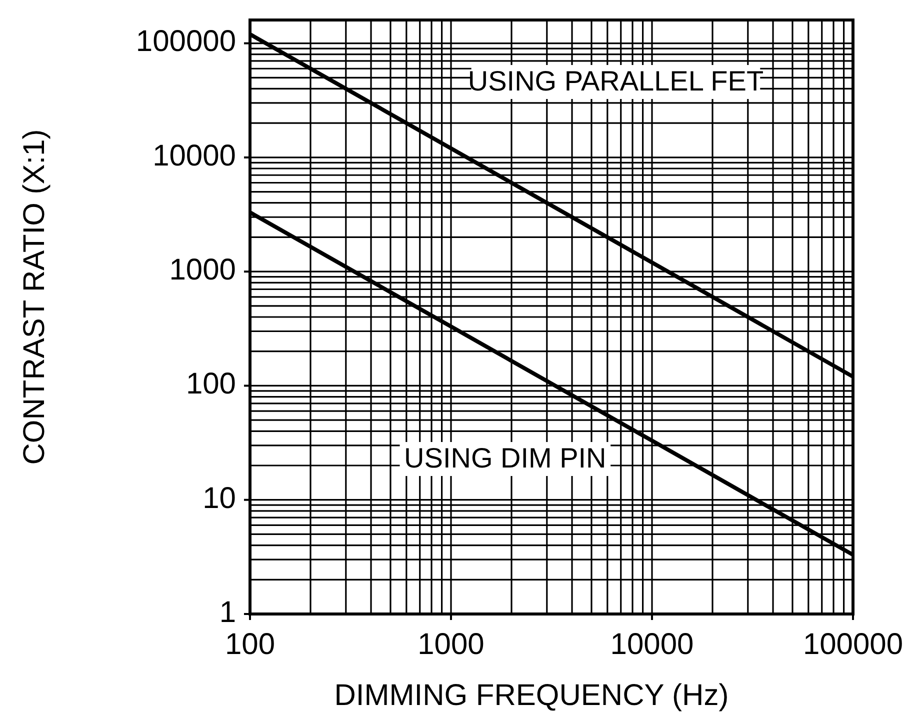 This screenshot has height=718, width=924. What do you see at coordinates (531, 695) in the screenshot?
I see `x-axis-title: DIMMING FREQUENCY (Hz)` at bounding box center [531, 695].